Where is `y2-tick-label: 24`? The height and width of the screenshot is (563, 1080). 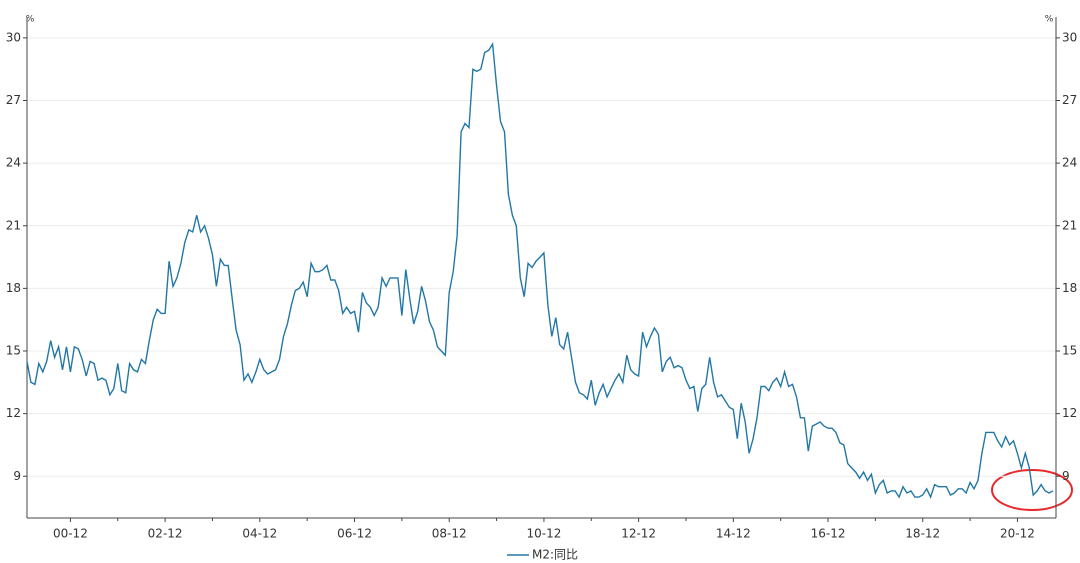
y2-tick-label: 24 is located at coordinates (1069, 163).